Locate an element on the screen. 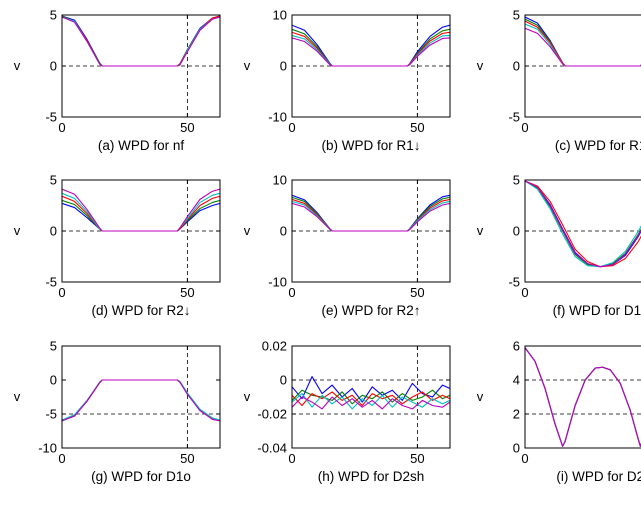 Image resolution: width=641 pixels, height=523 pixels. chart-caption: (g) WPD for D1o is located at coordinates (141, 476).